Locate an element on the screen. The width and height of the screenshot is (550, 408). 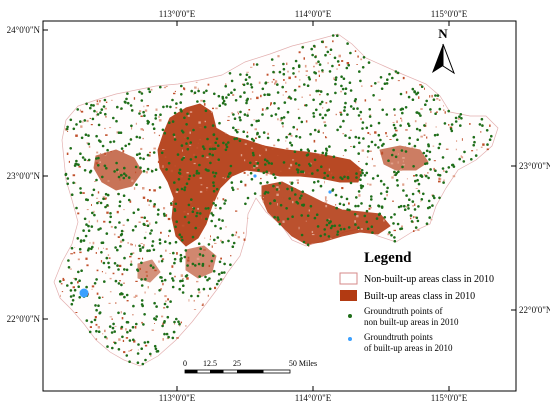
legend-title: Legend is located at coordinates (388, 258).